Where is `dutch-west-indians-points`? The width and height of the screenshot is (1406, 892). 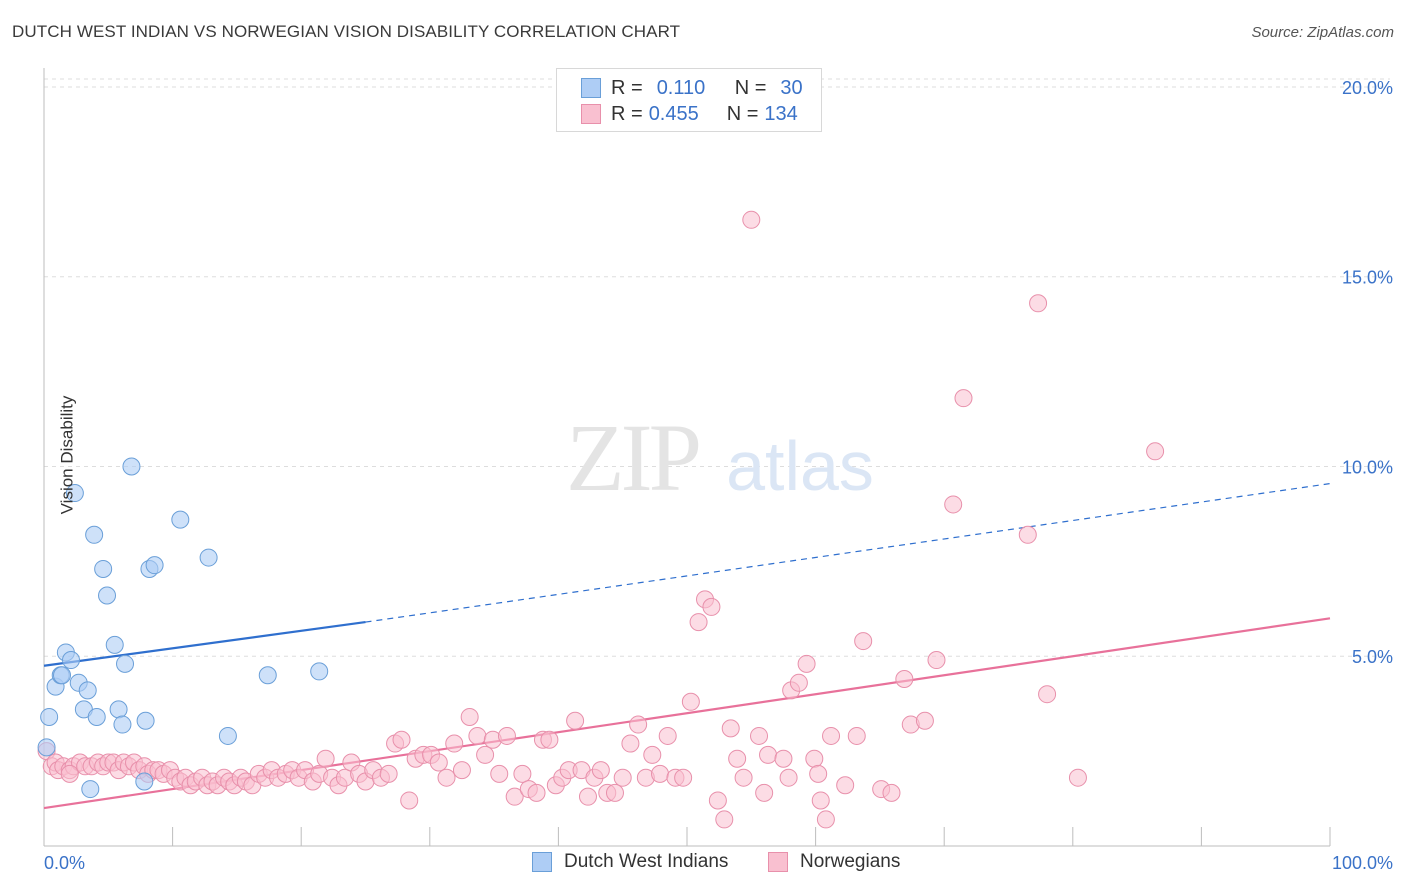 dutch-west-indians-points is located at coordinates (183, 628).